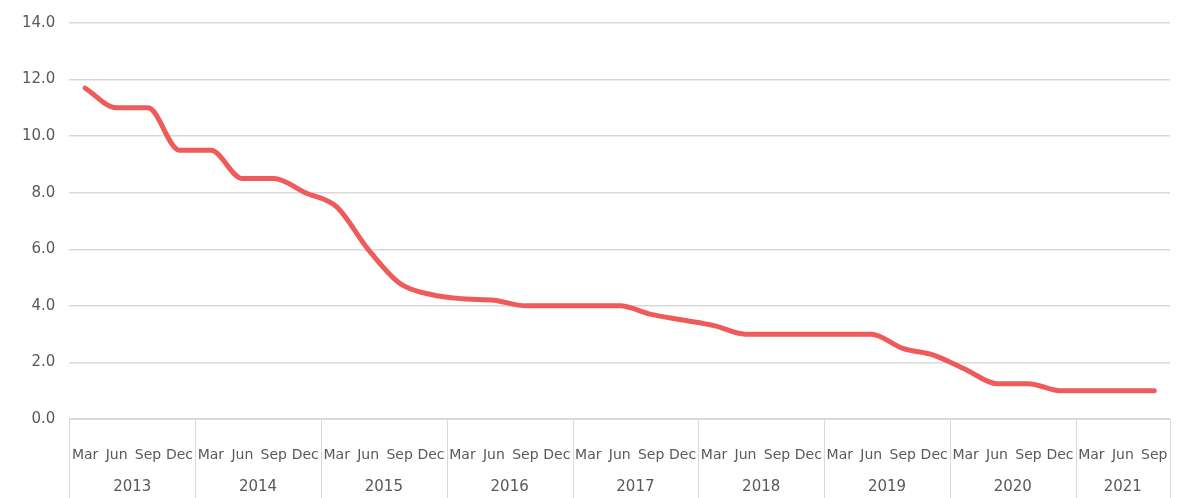  Describe the element at coordinates (43, 304) in the screenshot. I see `y-tick-label: 4.0` at that location.